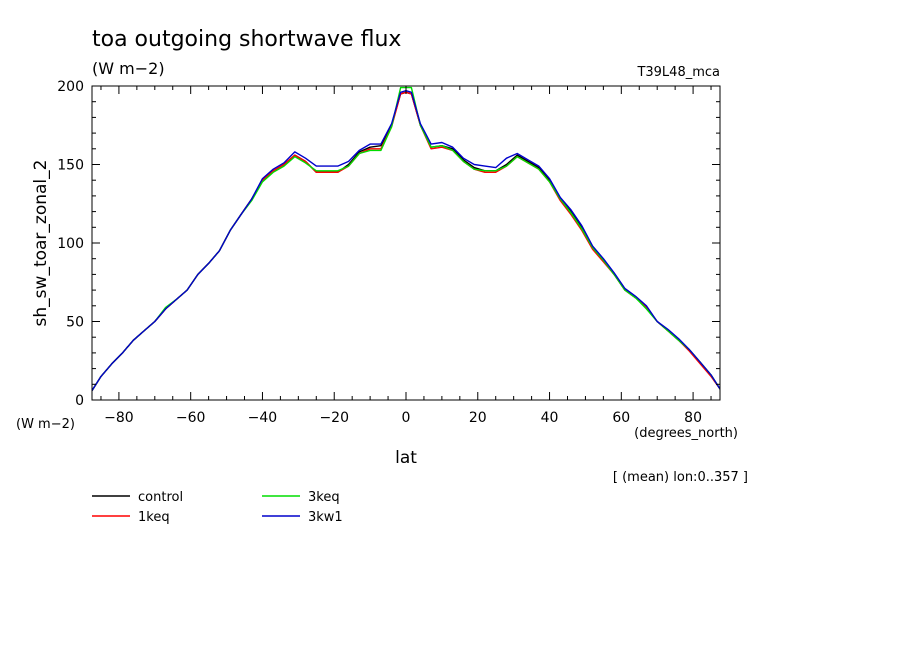  Describe the element at coordinates (131, 517) in the screenshot. I see `legend-item-1keq: 1keq` at that location.